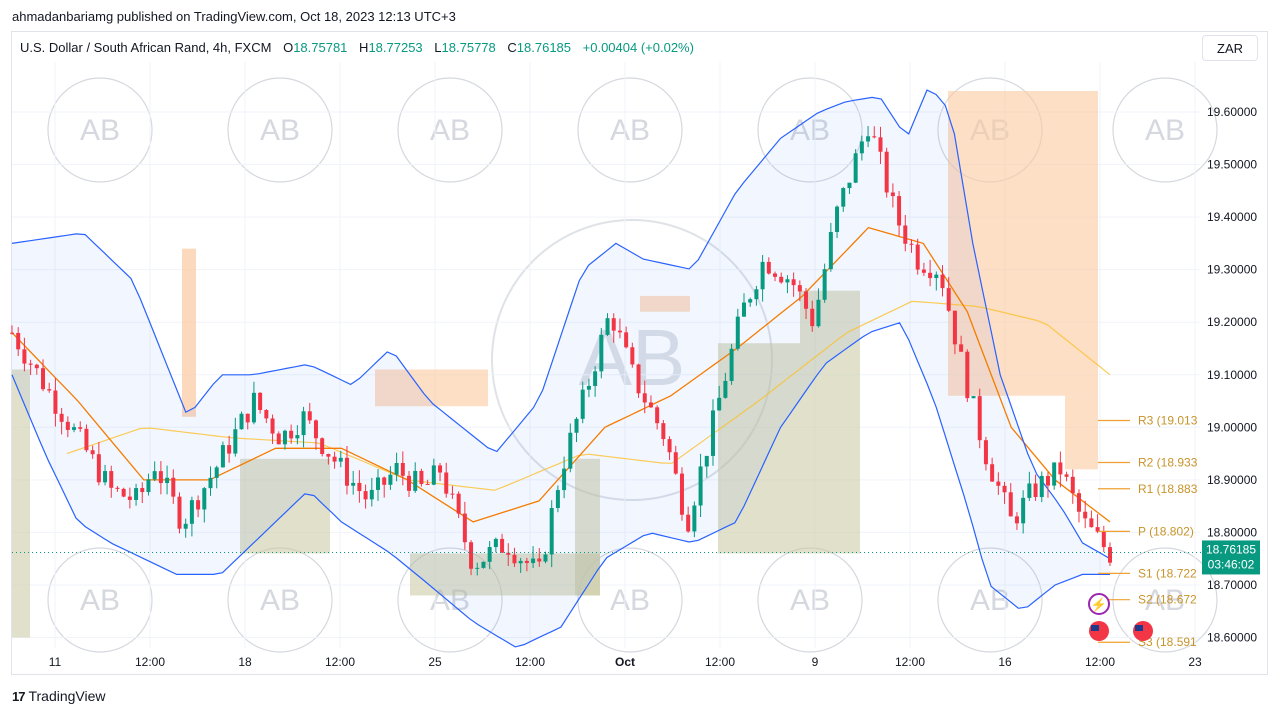  Describe the element at coordinates (364, 47) in the screenshot. I see `high-label: H` at that location.